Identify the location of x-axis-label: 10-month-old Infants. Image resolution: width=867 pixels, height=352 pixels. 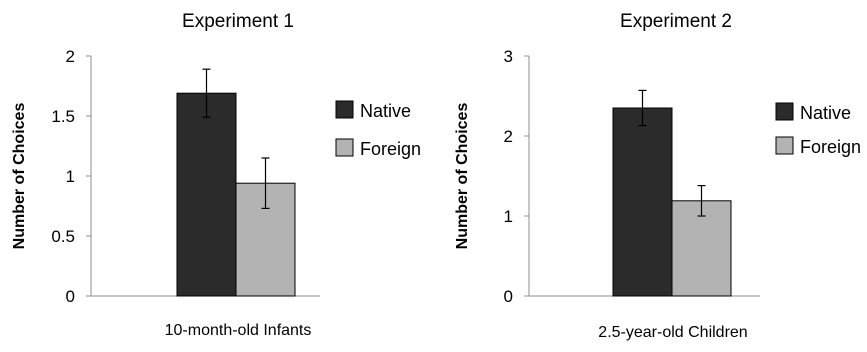
(238, 330).